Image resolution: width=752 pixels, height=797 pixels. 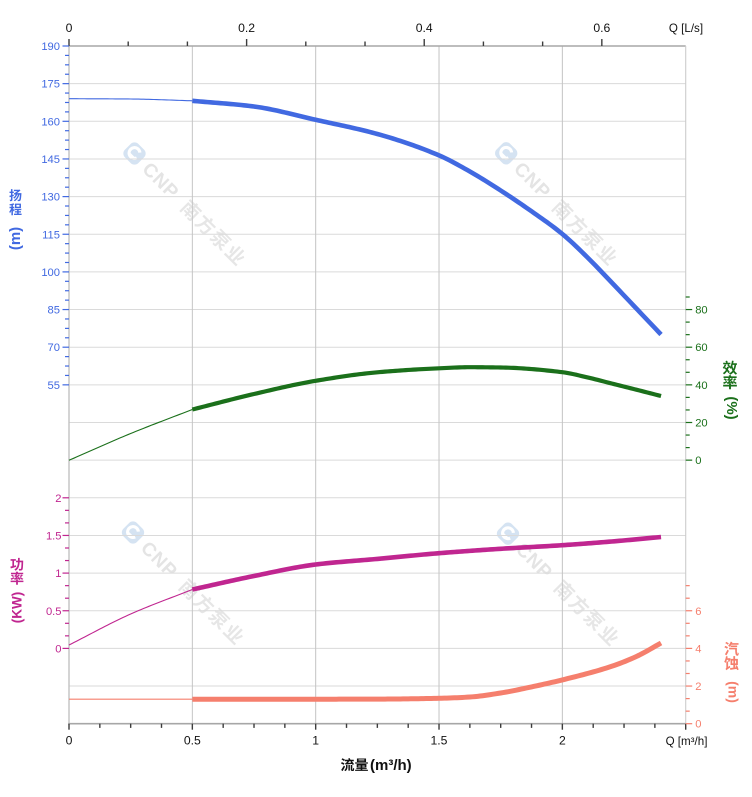 I want to click on svg-text: 100, so click(x=50, y=273).